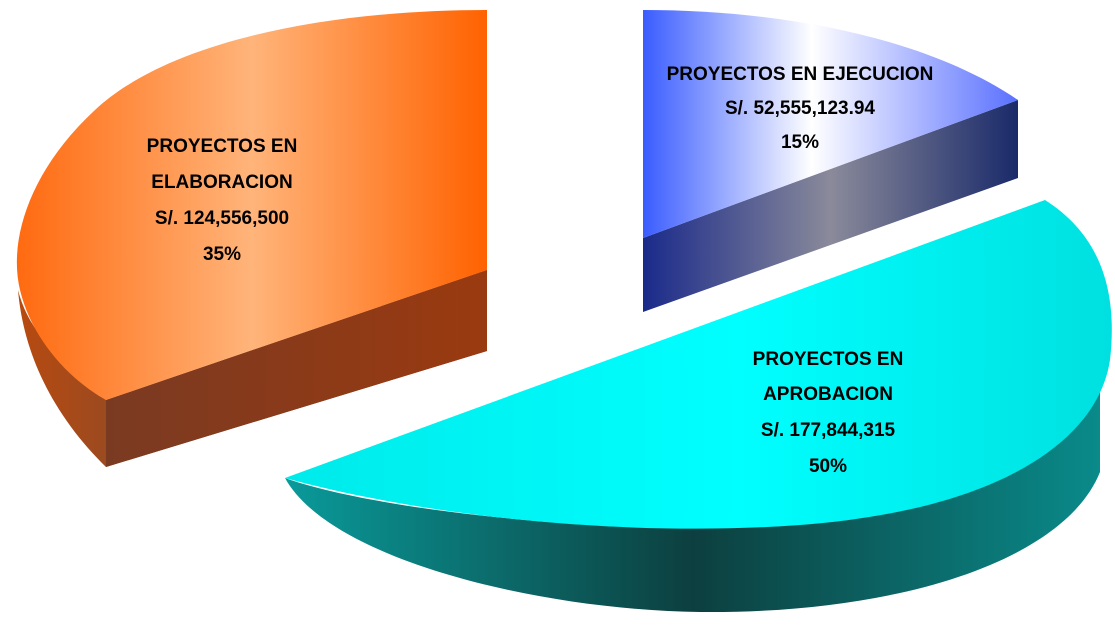  I want to click on label-ejecucion-value: S/. 52,555,123.94, so click(800, 108).